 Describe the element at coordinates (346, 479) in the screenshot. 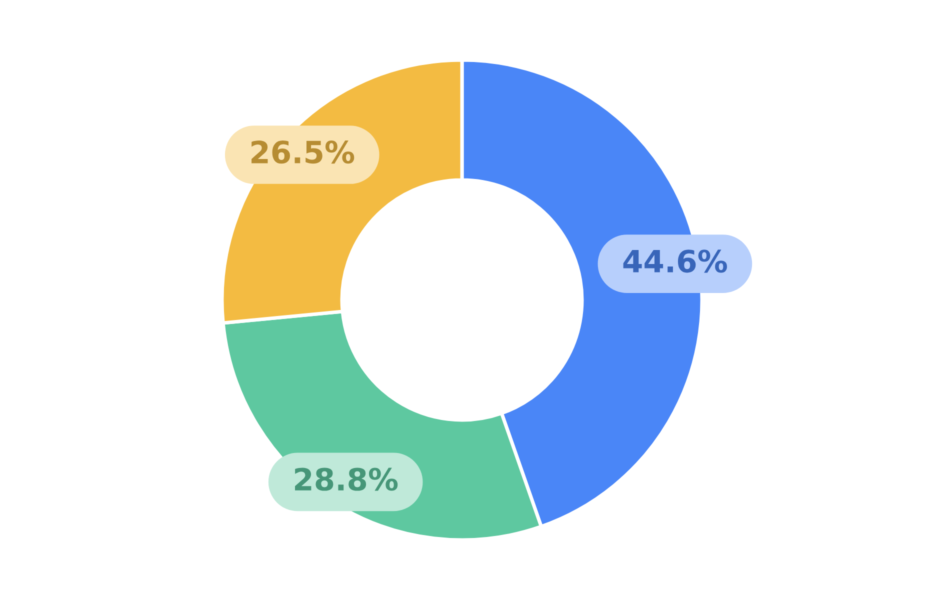

I see `data-label: 28.8%` at that location.